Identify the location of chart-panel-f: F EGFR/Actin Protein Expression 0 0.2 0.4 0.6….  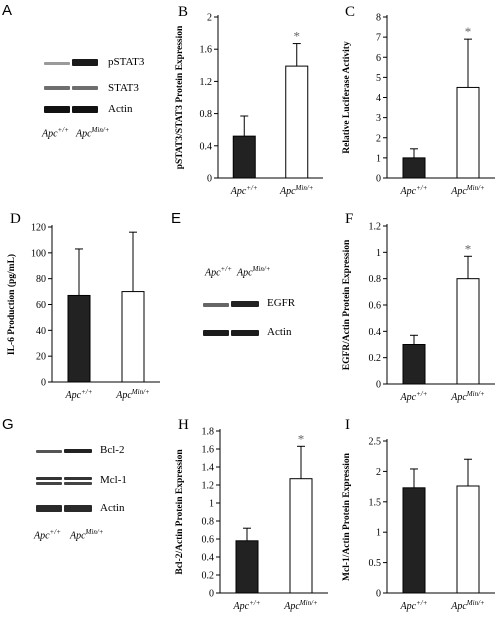
(418, 307).